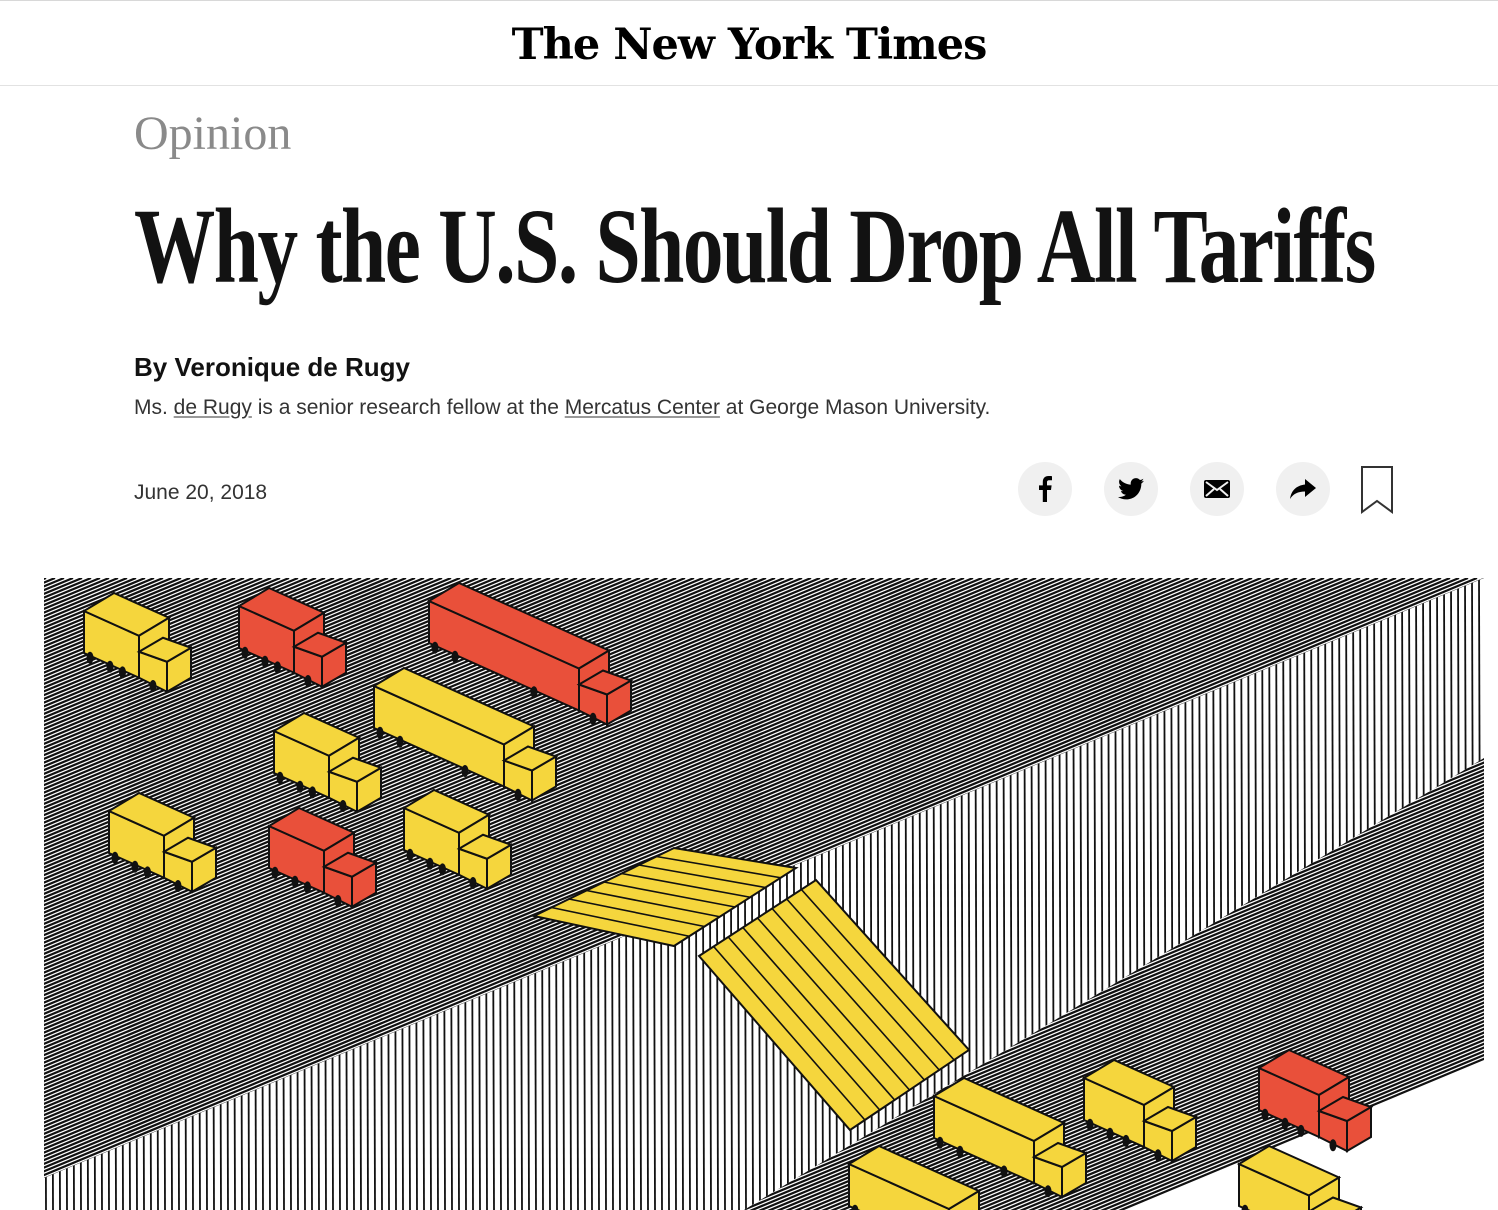 The image size is (1498, 1210). I want to click on email-icon, so click(1217, 489).